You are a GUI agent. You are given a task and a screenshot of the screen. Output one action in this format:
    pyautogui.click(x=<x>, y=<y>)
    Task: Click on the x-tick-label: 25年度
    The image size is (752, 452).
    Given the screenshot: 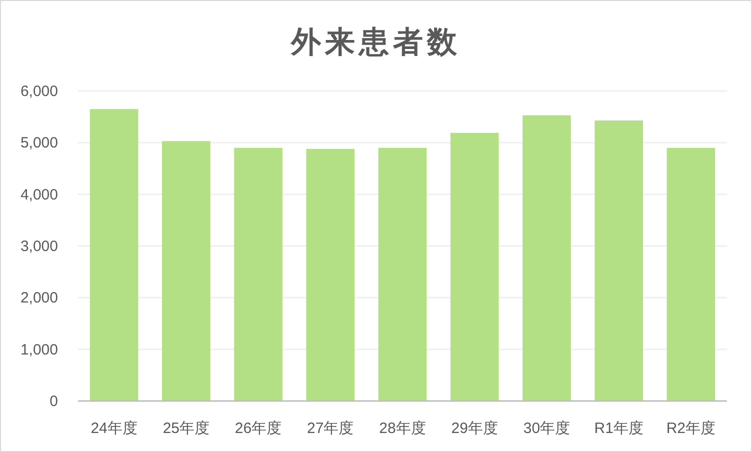 What is the action you would take?
    pyautogui.click(x=186, y=428)
    